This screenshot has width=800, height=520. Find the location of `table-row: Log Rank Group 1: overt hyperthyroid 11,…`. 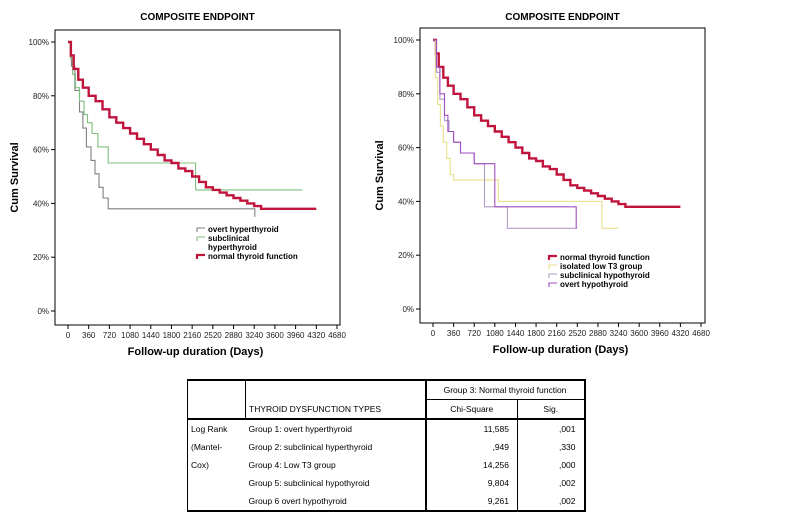

table-row: Log Rank Group 1: overt hyperthyroid 11,… is located at coordinates (386, 428).